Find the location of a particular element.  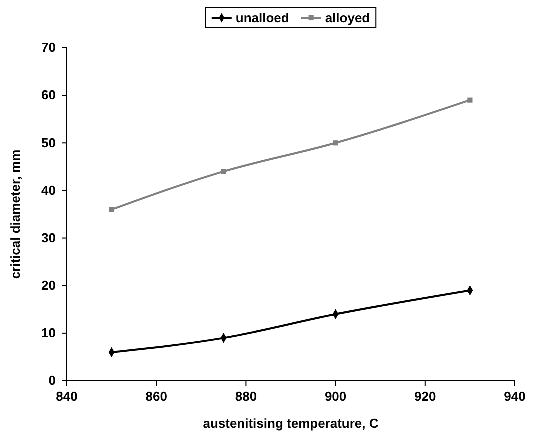

y-tick-label: 30 is located at coordinates (49, 238).